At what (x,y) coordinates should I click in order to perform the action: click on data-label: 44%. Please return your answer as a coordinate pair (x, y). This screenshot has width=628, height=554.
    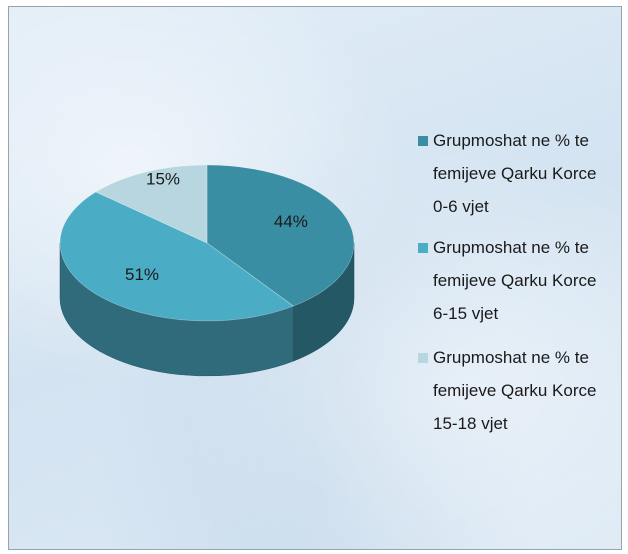
    Looking at the image, I should click on (291, 221).